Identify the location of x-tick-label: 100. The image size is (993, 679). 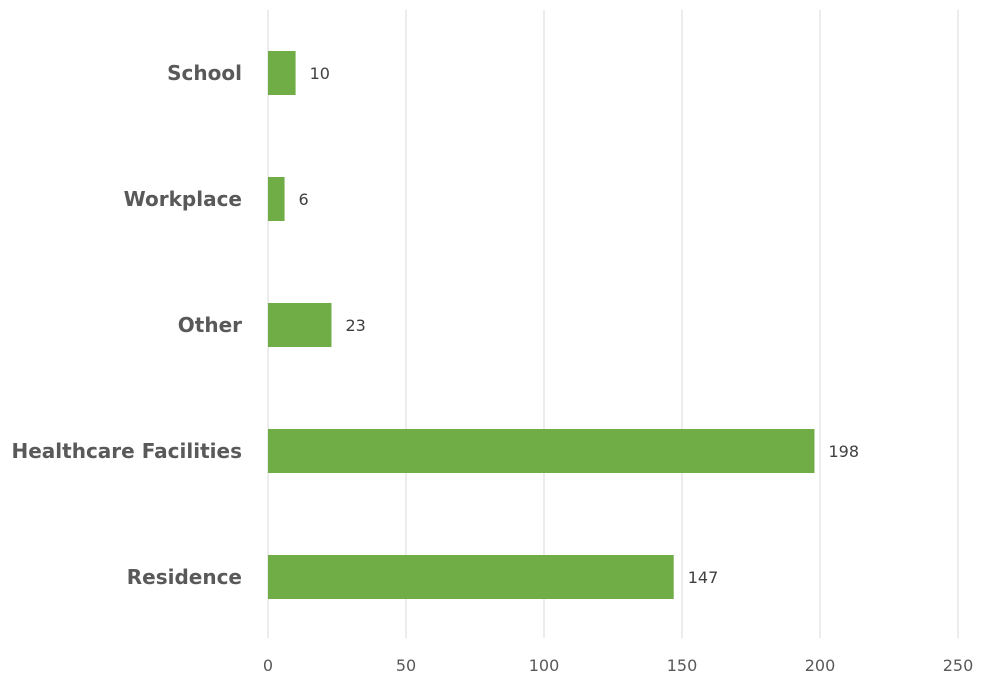
(544, 665).